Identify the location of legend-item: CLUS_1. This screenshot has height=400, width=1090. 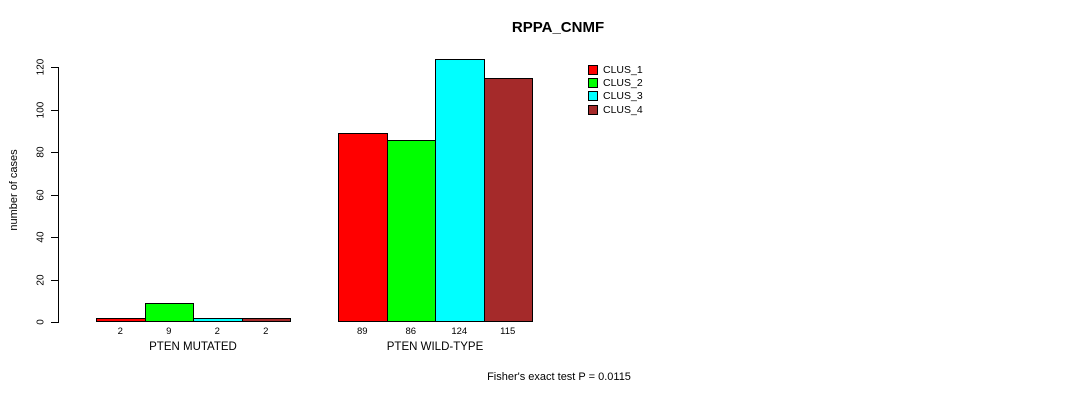
(615, 70).